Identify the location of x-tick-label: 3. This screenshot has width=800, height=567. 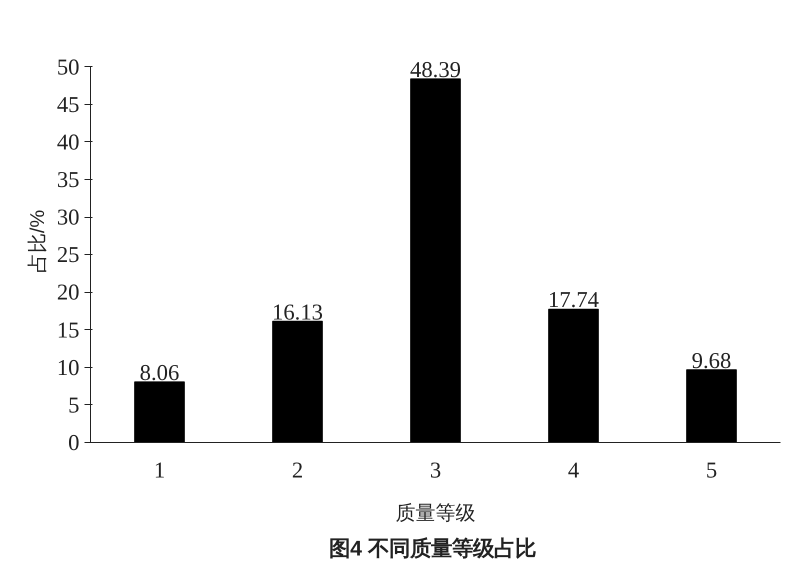
(436, 470).